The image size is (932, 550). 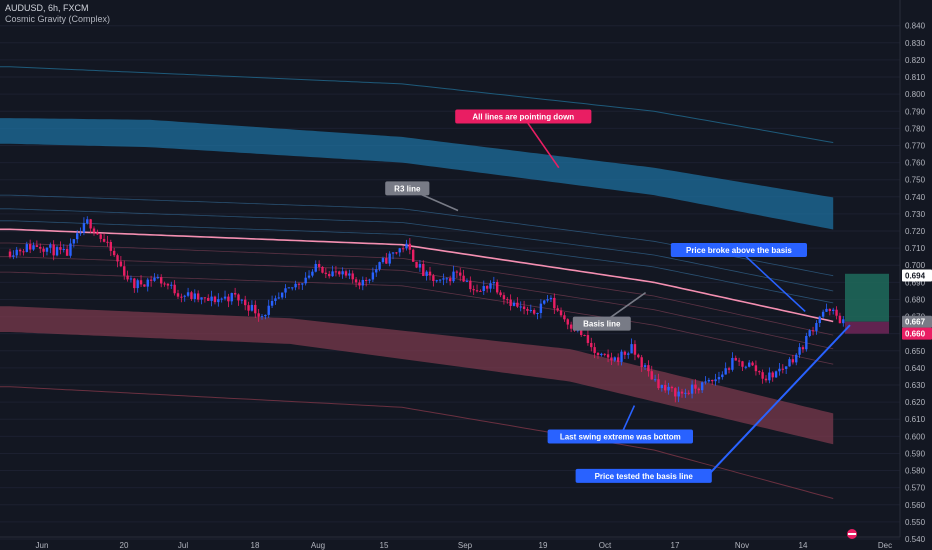 I want to click on annotation-text: Price broke above the basis, so click(x=739, y=250).